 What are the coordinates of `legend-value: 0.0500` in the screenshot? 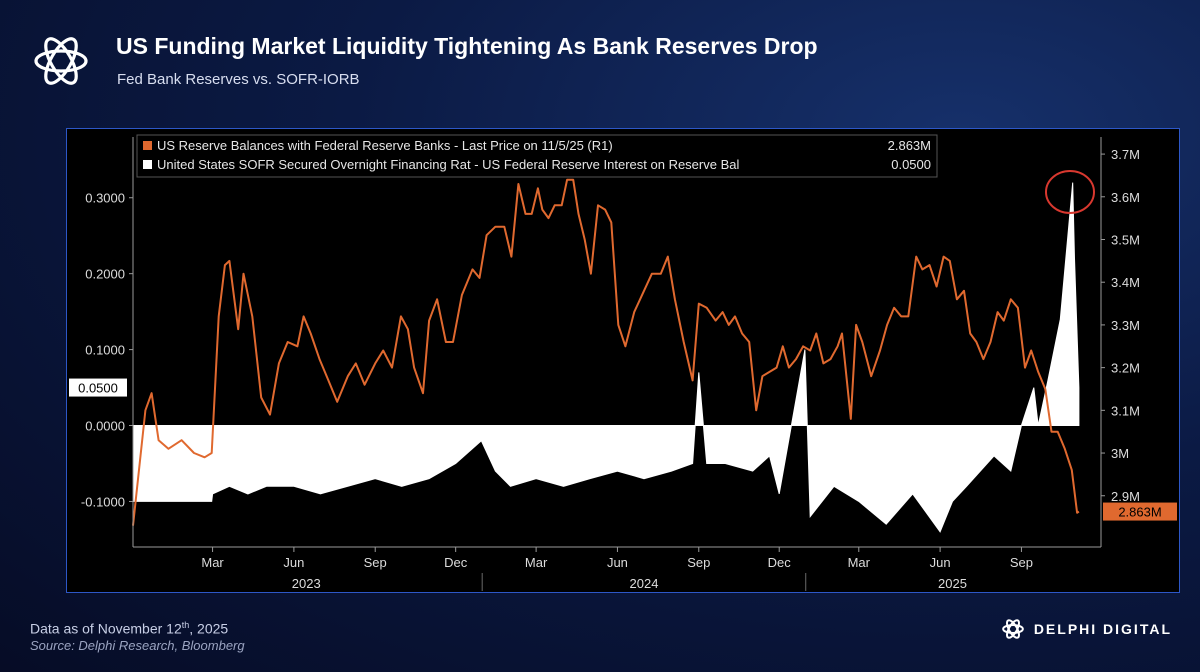 It's located at (911, 164).